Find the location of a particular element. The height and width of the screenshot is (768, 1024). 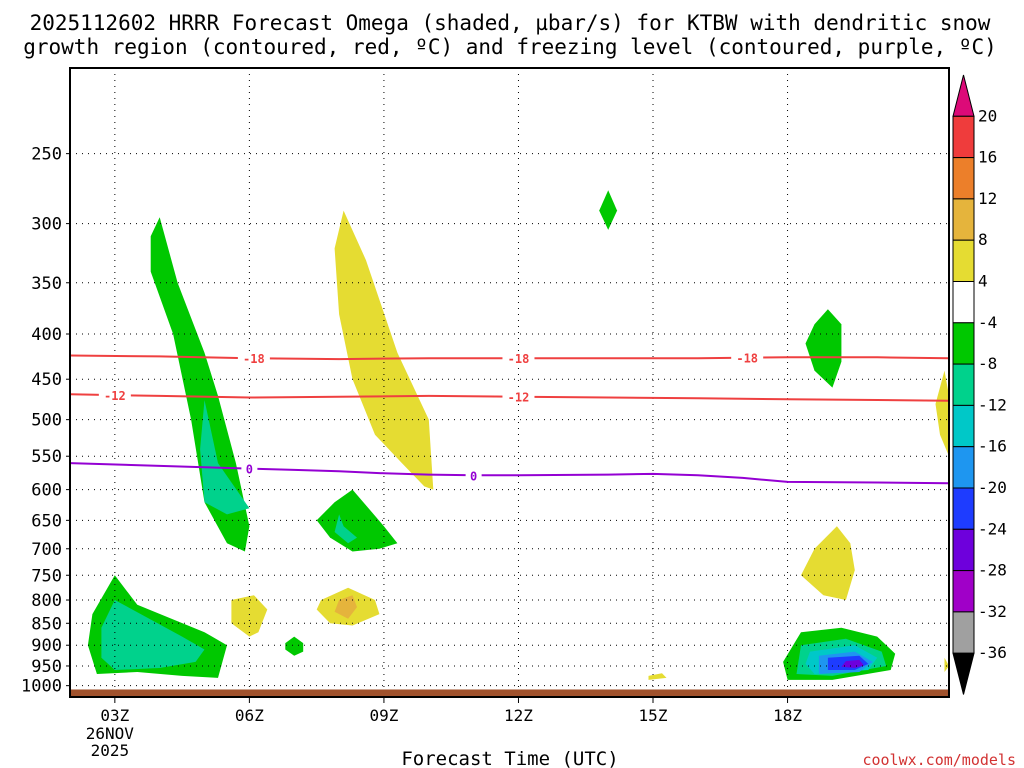

y-tick-label: 1000 is located at coordinates (41, 687).